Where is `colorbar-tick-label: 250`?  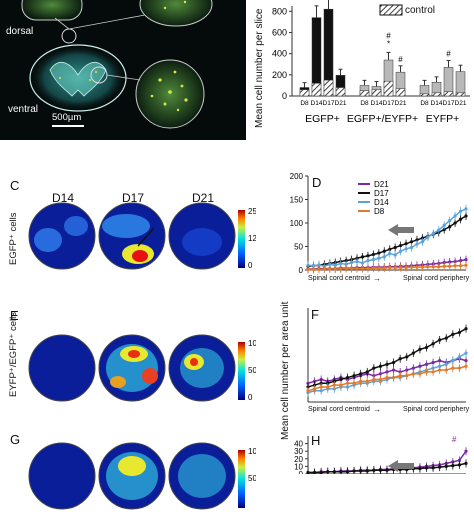
colorbar-tick-label: 250 is located at coordinates (252, 211).